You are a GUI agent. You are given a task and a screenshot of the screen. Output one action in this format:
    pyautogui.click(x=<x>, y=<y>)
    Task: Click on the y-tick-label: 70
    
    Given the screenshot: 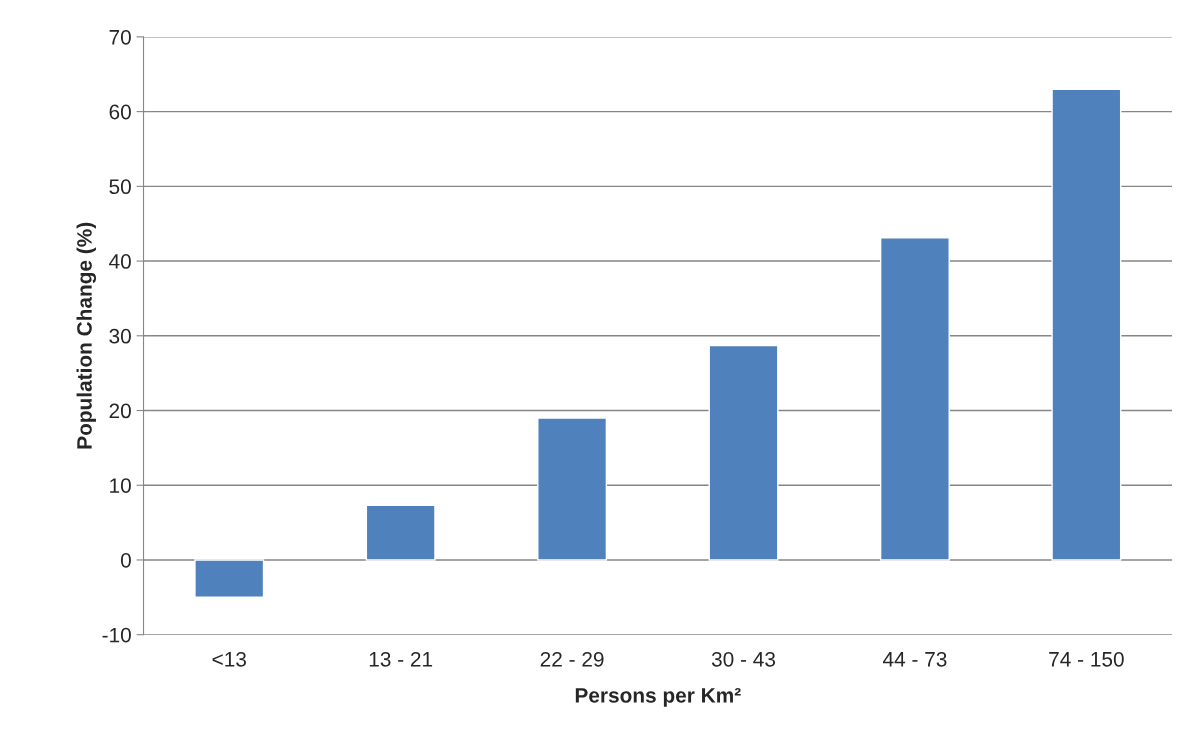 What is the action you would take?
    pyautogui.click(x=120, y=37)
    